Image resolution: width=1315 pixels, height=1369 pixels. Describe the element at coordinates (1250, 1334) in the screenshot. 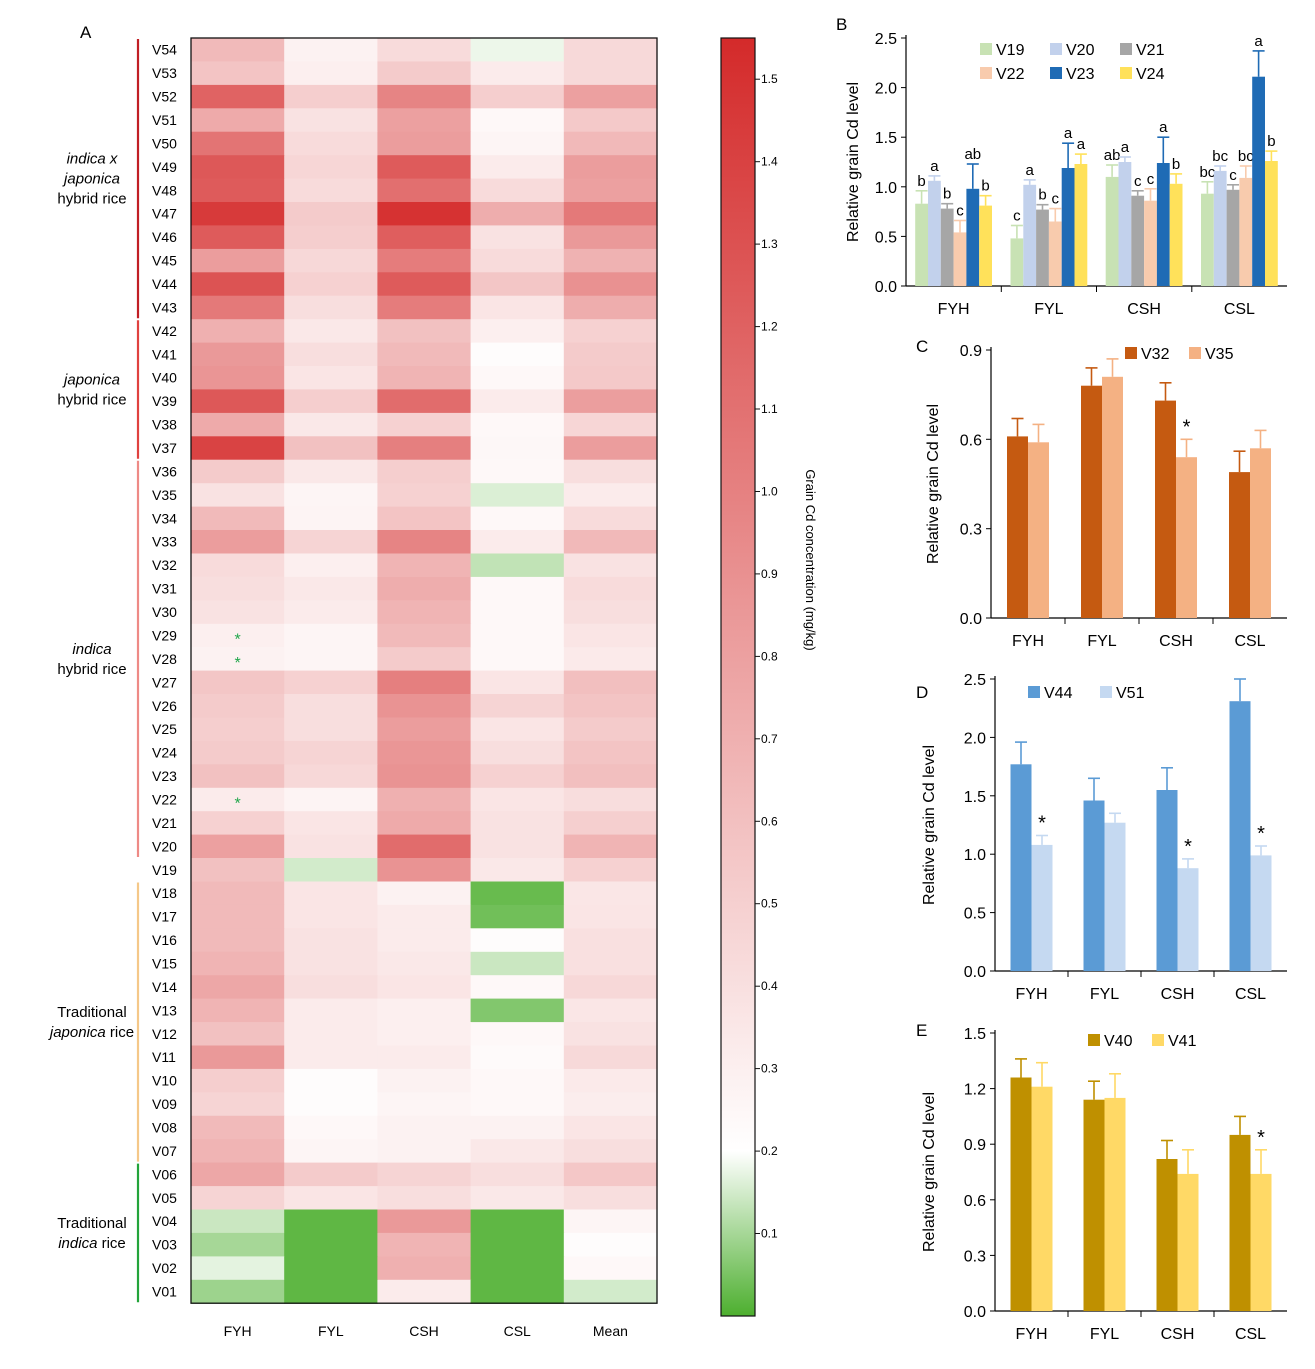

I see `x-tick-label: CSL` at that location.